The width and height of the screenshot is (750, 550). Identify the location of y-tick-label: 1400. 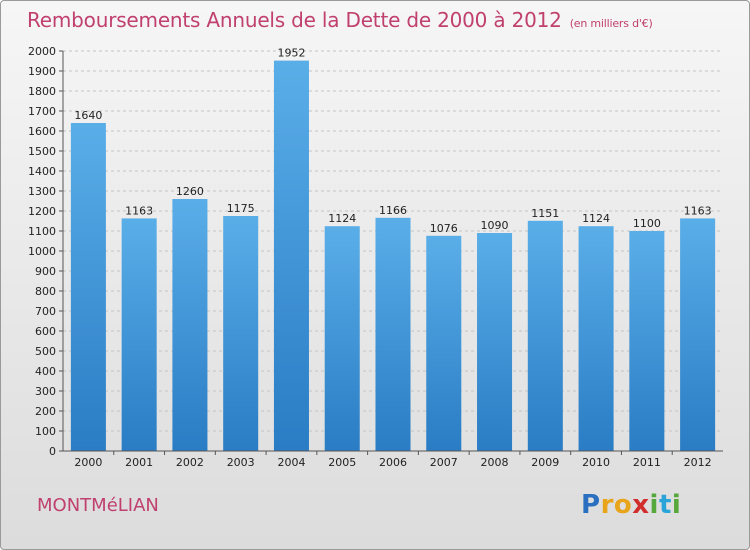
(42, 171).